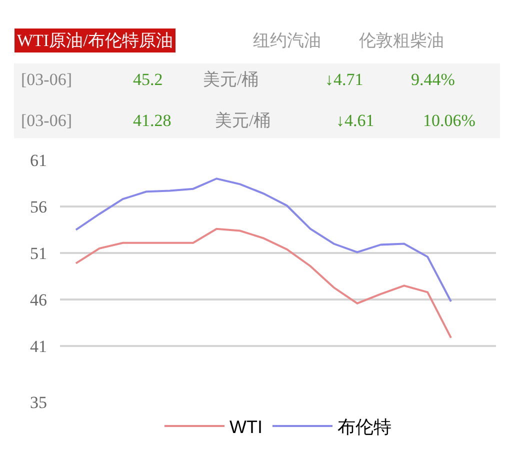 Image resolution: width=508 pixels, height=456 pixels. What do you see at coordinates (38, 346) in the screenshot?
I see `y-tick-label: 41` at bounding box center [38, 346].